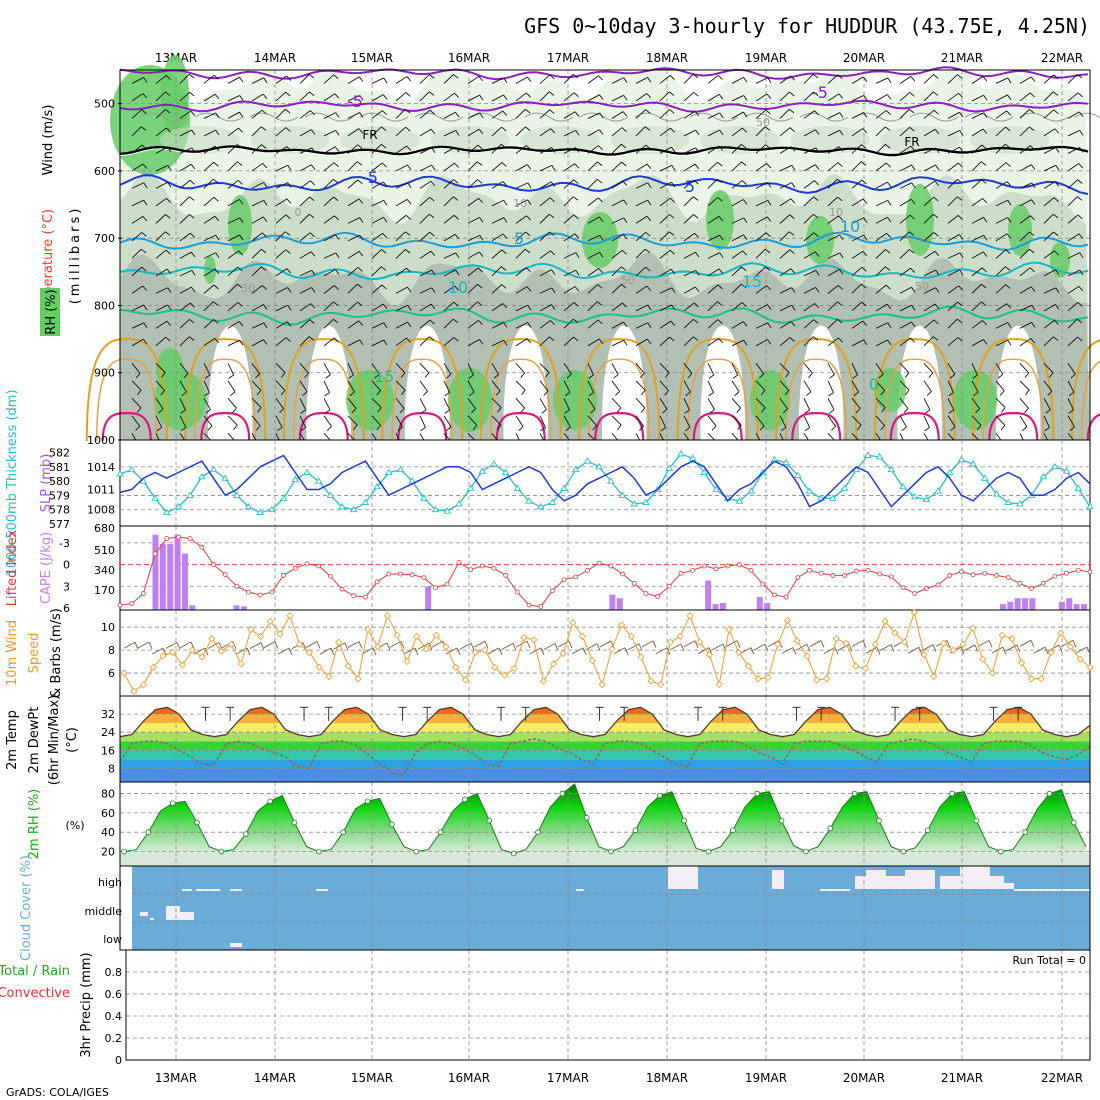 Image resolution: width=1100 pixels, height=1100 pixels. I want to click on thickness-tick: 579, so click(59, 495).